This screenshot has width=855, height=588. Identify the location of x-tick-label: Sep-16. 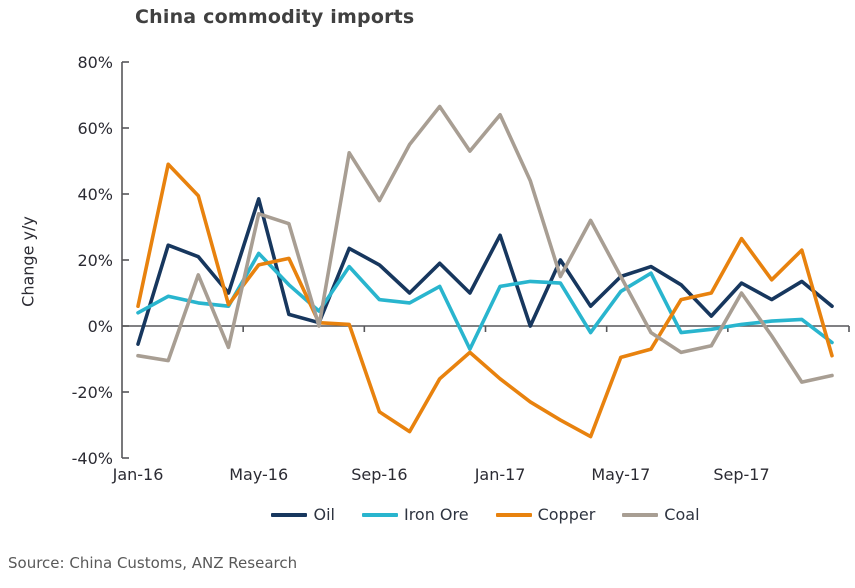
(379, 474).